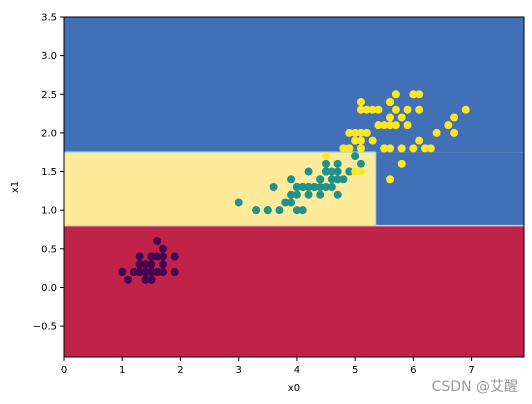  What do you see at coordinates (474, 387) in the screenshot?
I see `watermark-text: CSDN @艾醒` at bounding box center [474, 387].